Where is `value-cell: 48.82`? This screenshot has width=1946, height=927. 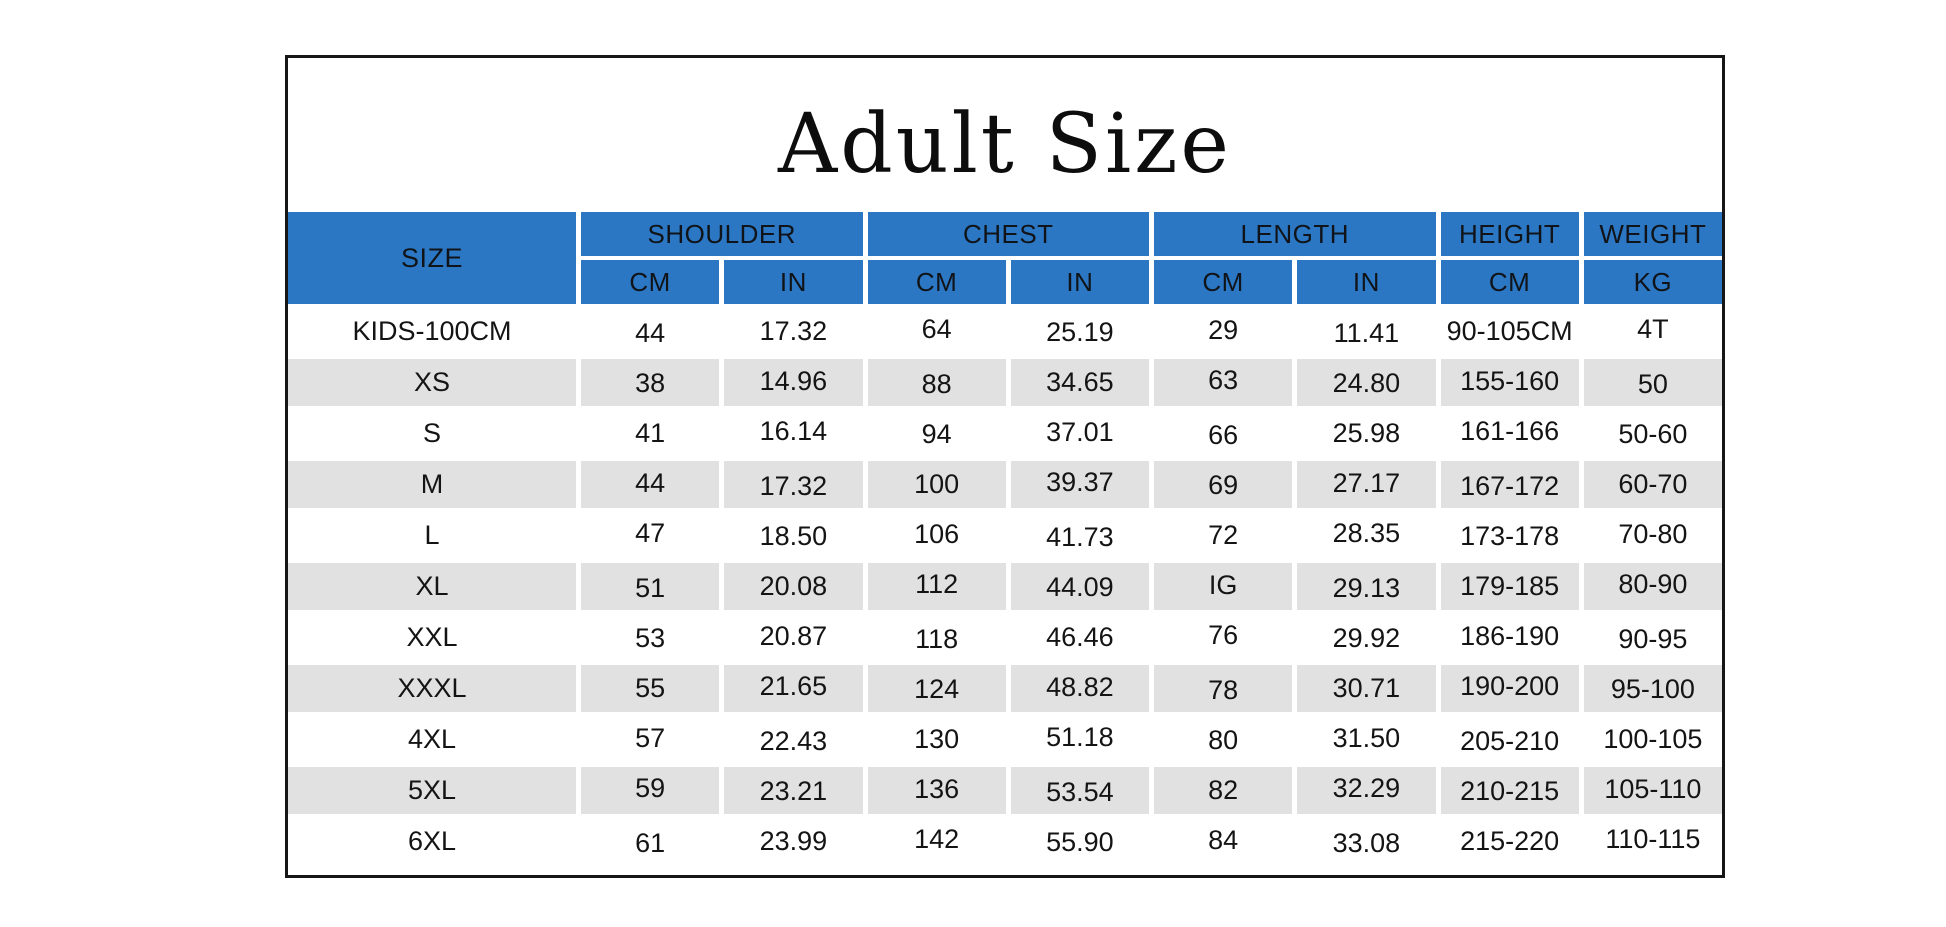
value-cell: 48.82 is located at coordinates (1079, 688).